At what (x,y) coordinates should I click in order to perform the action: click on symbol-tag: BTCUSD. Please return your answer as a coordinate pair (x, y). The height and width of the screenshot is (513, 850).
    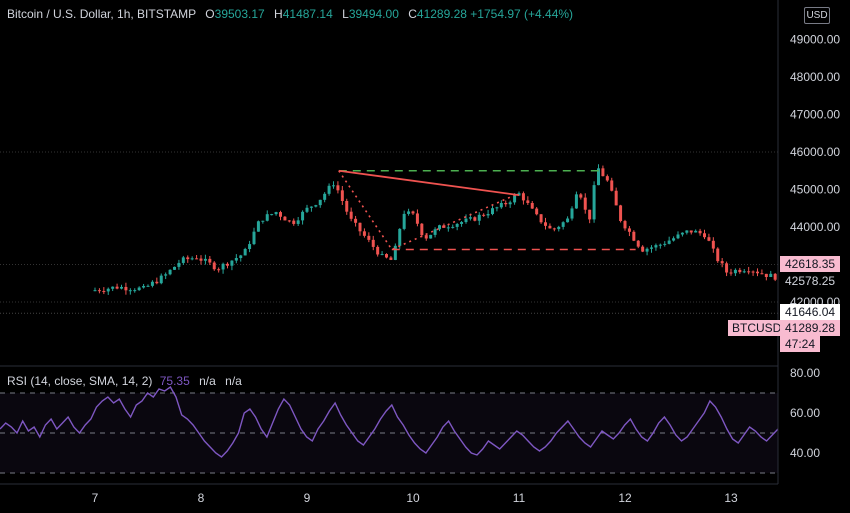
    Looking at the image, I should click on (757, 328).